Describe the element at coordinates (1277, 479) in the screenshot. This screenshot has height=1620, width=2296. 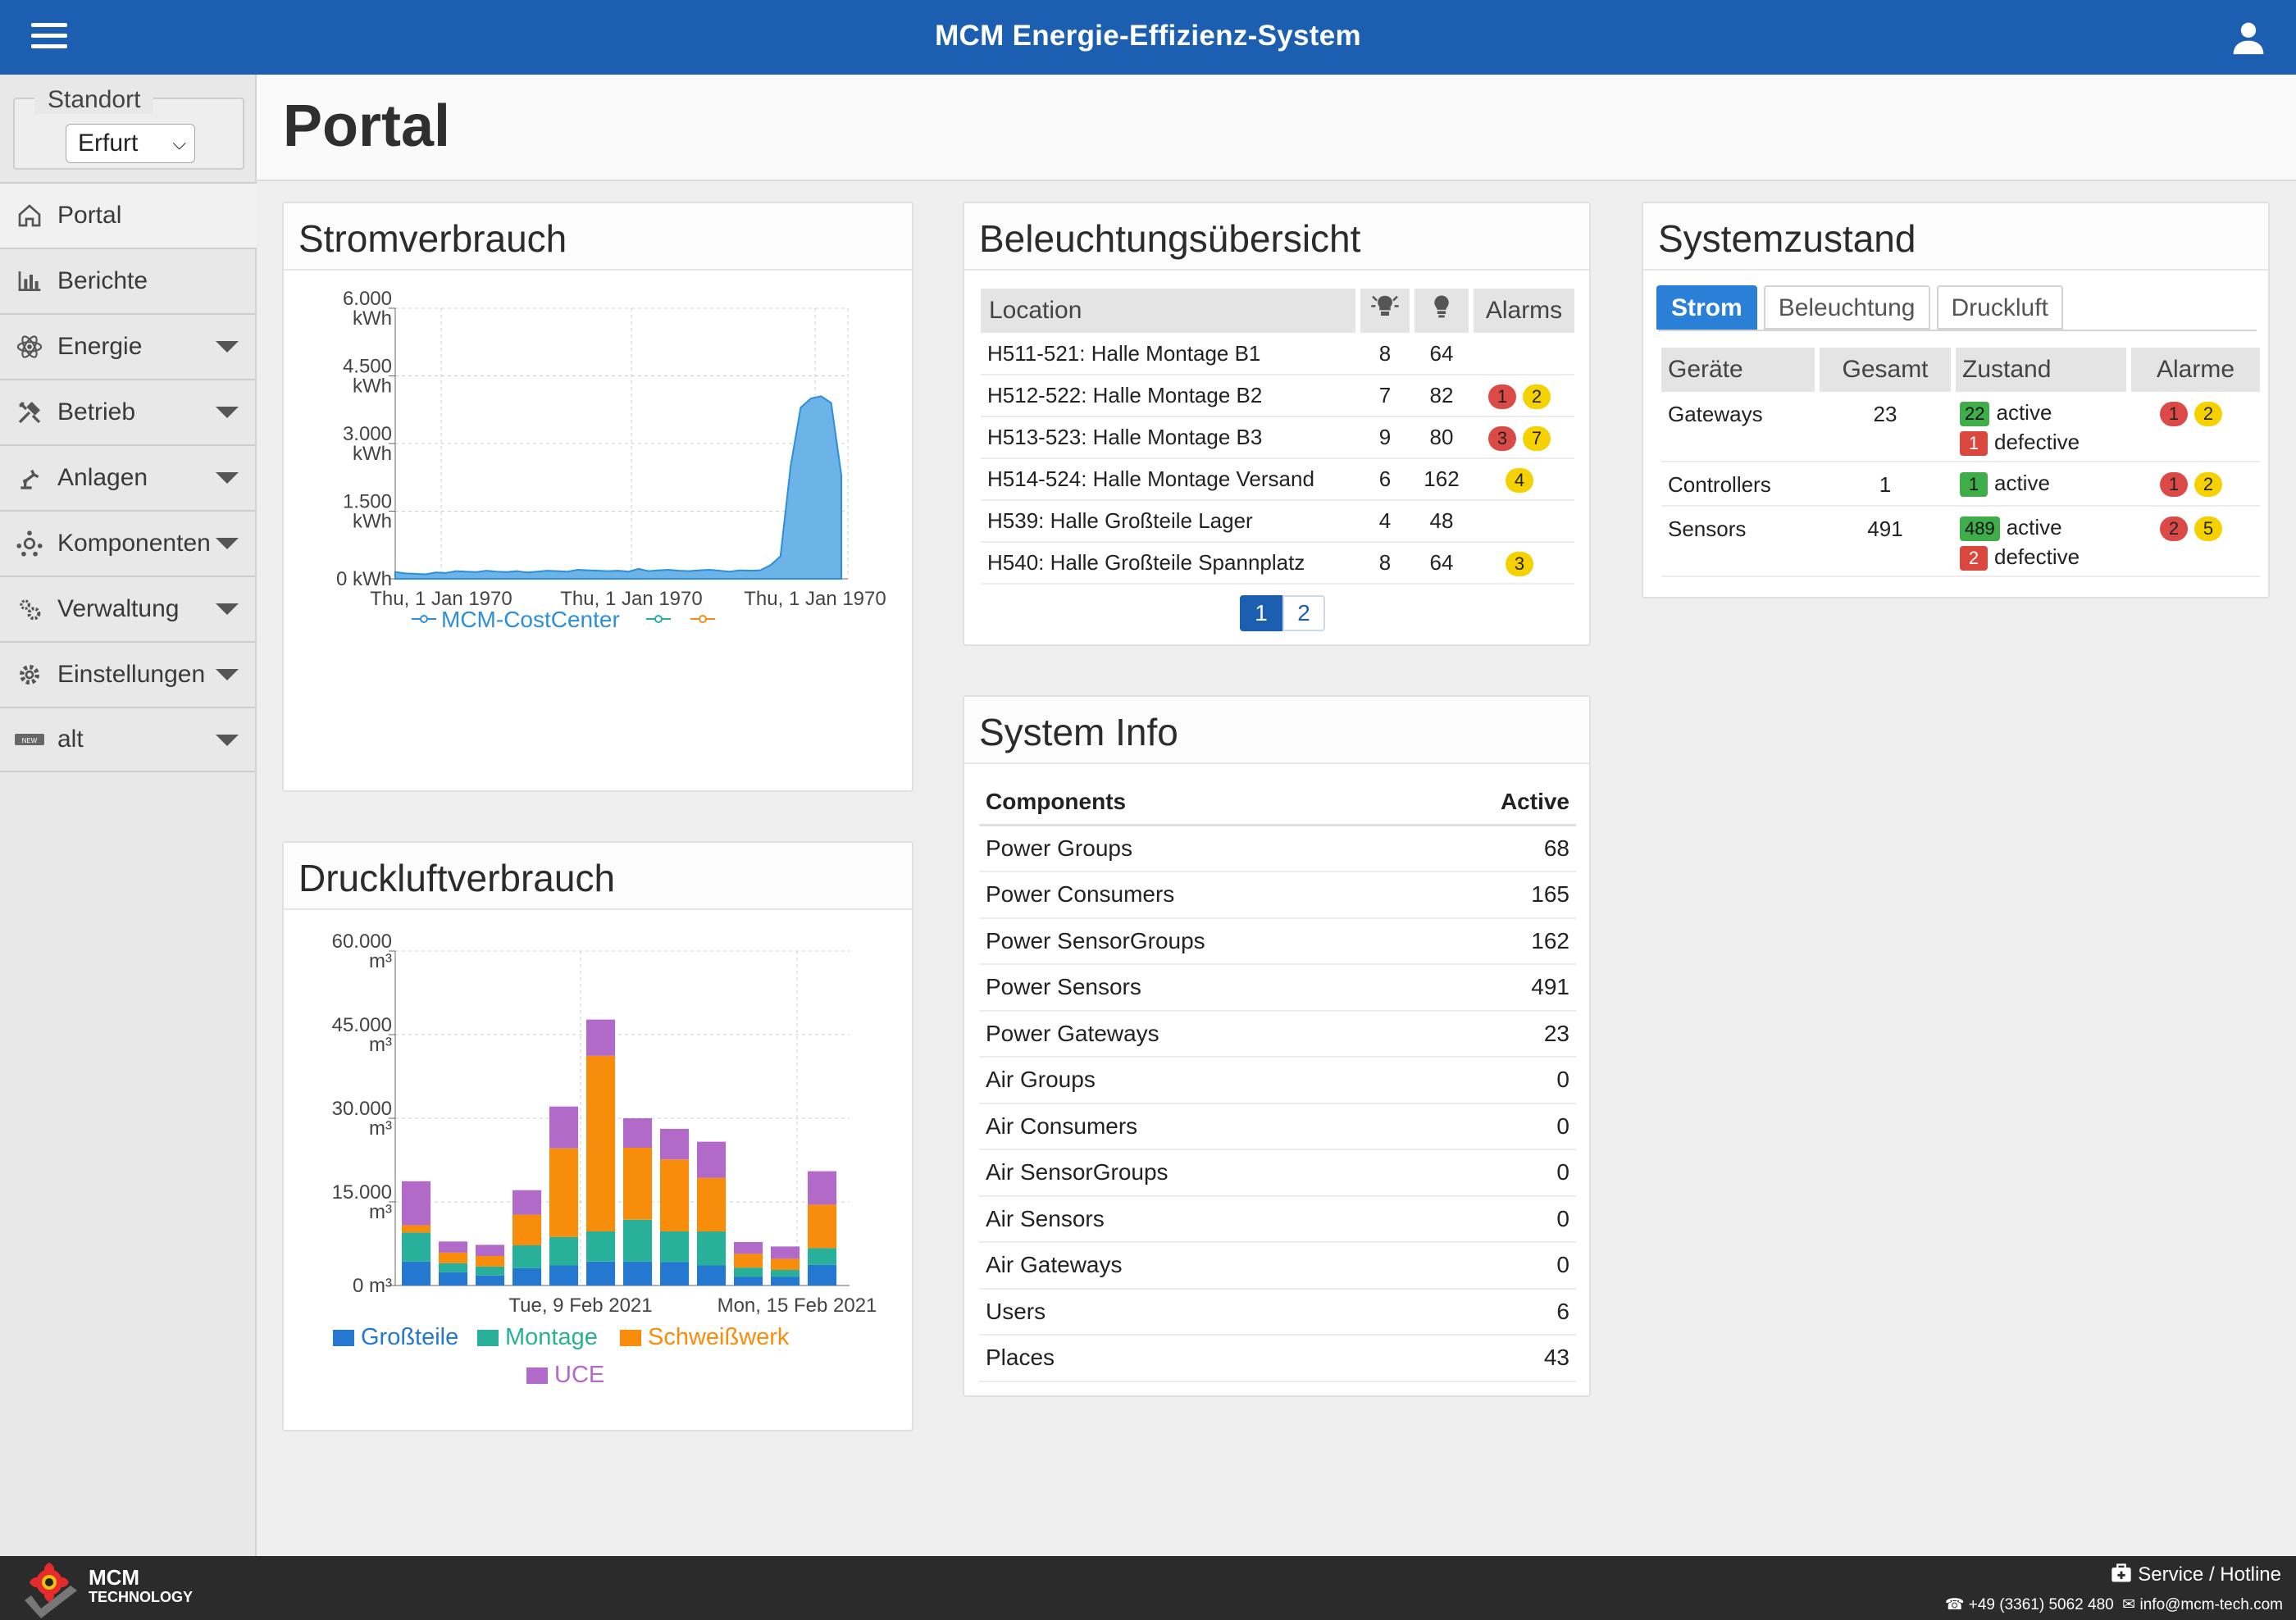
I see `table-row: H514-524: Halle Montage Versand 6 162 4` at that location.